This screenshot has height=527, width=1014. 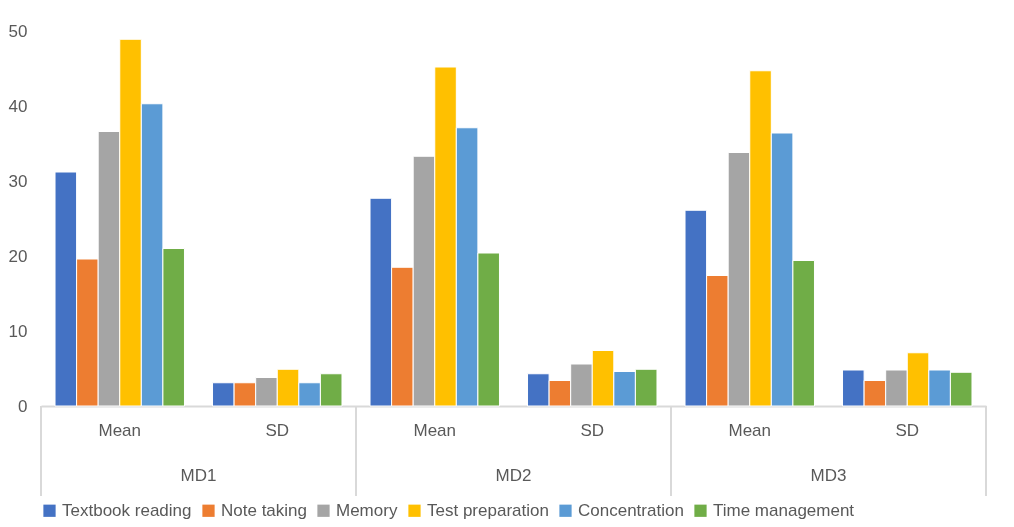 What do you see at coordinates (367, 510) in the screenshot?
I see `legend-label: Memory` at bounding box center [367, 510].